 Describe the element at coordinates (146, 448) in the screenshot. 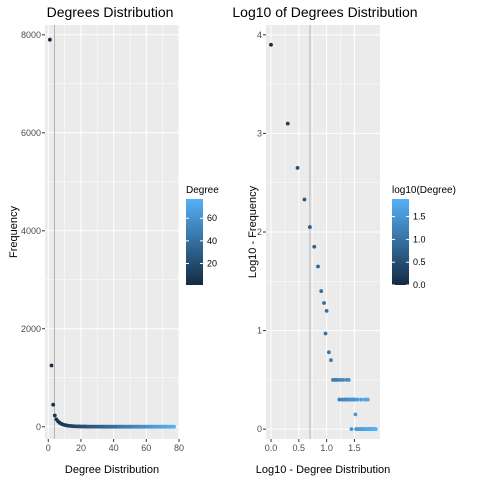

I see `x-tick-label: 60` at that location.